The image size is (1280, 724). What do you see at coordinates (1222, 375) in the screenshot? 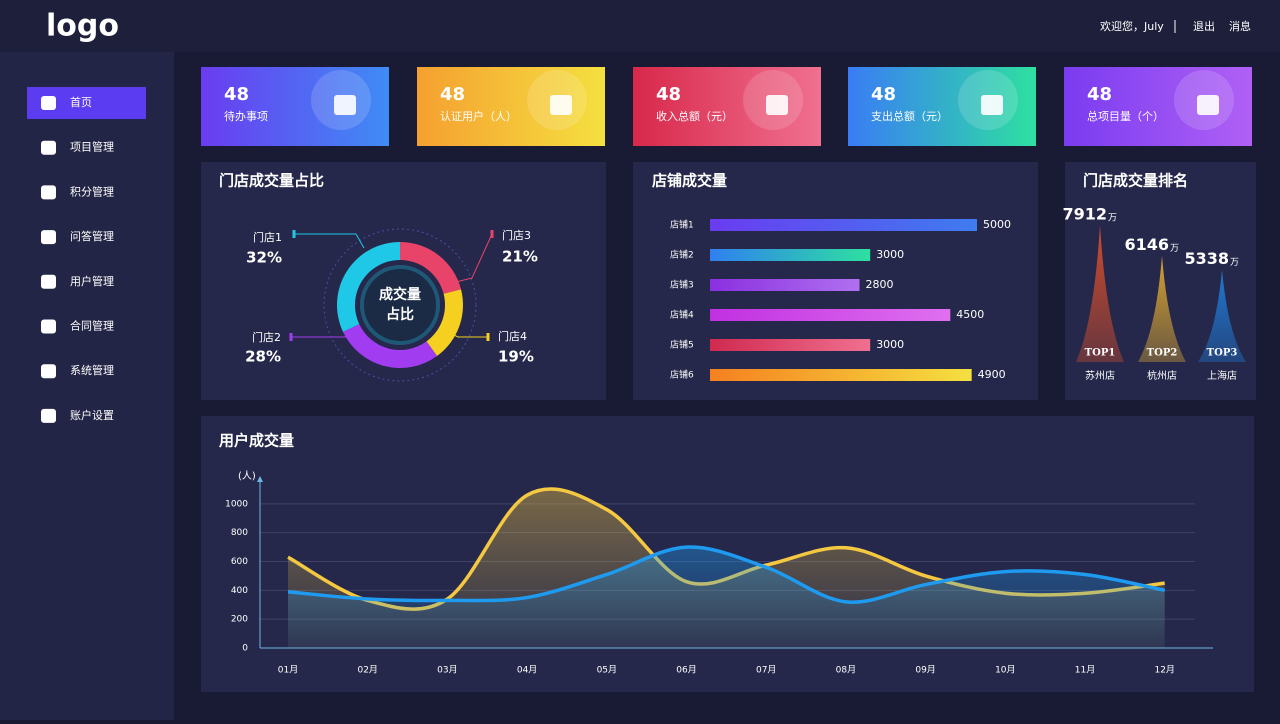
I see `x-tick-label: 上海店` at bounding box center [1222, 375].